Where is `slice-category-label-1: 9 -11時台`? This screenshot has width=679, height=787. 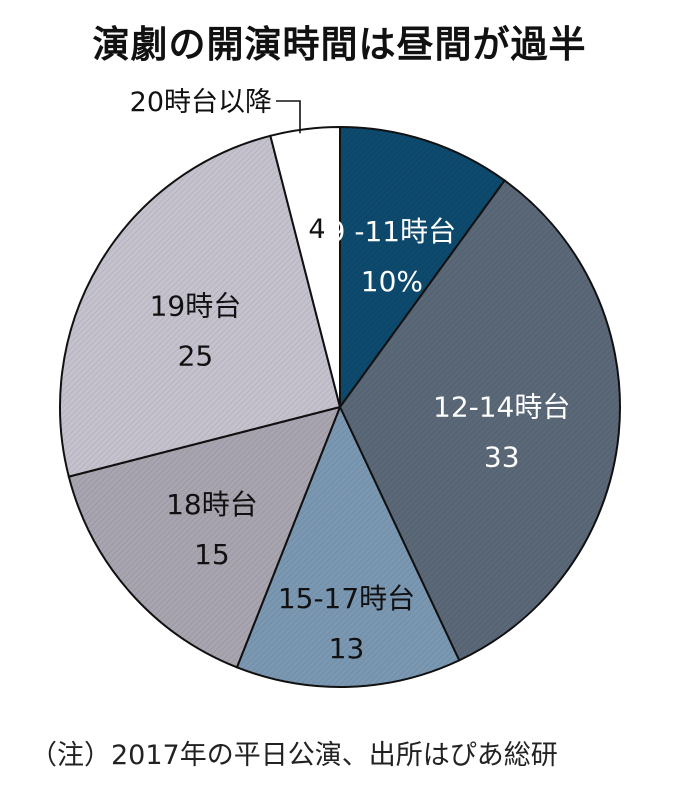 slice-category-label-1: 9 -11時台 is located at coordinates (392, 231).